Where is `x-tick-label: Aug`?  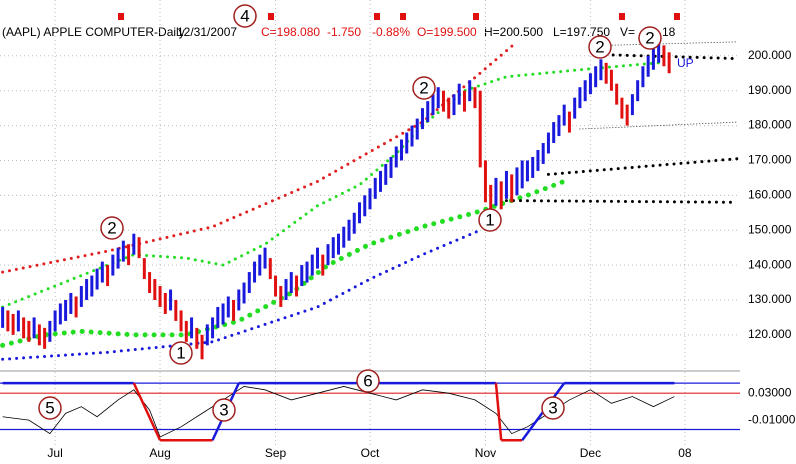
x-tick-label: Aug is located at coordinates (159, 453).